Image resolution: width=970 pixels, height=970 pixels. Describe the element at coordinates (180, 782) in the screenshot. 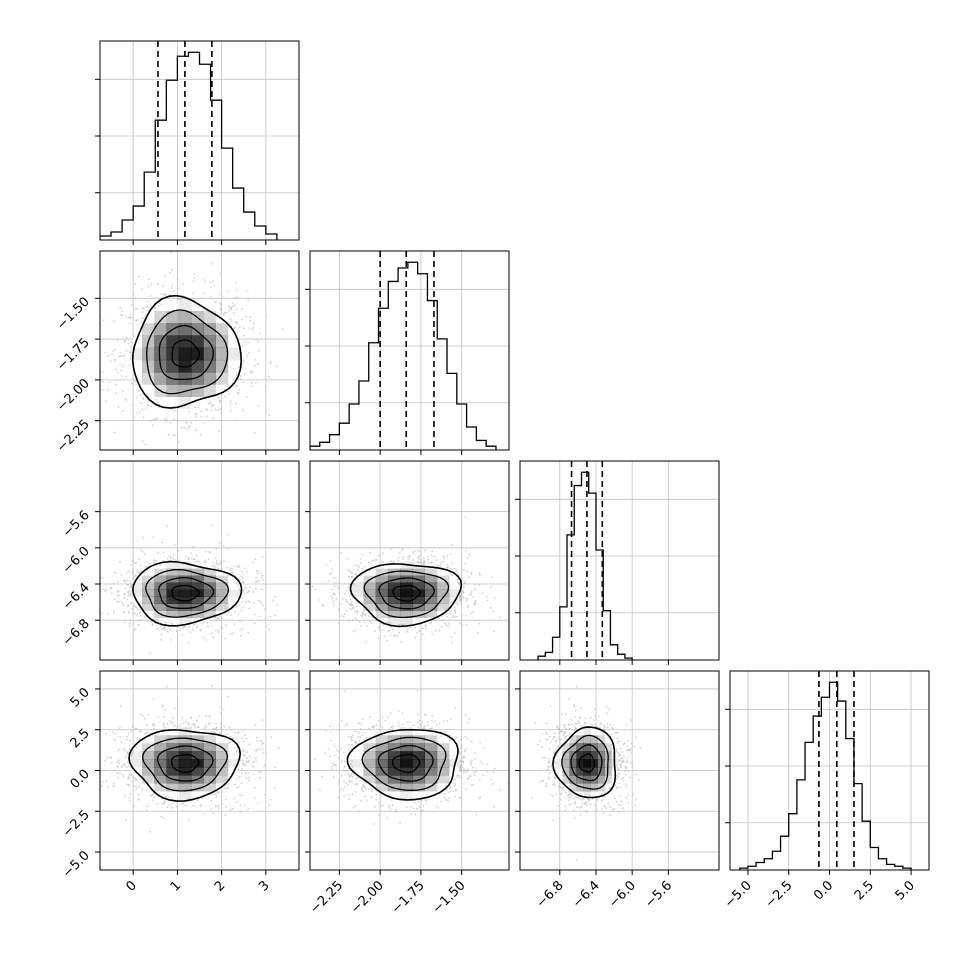

I see `density-panel-3-0: 0 1 2 3−5.0−2.50.02.55.0` at that location.